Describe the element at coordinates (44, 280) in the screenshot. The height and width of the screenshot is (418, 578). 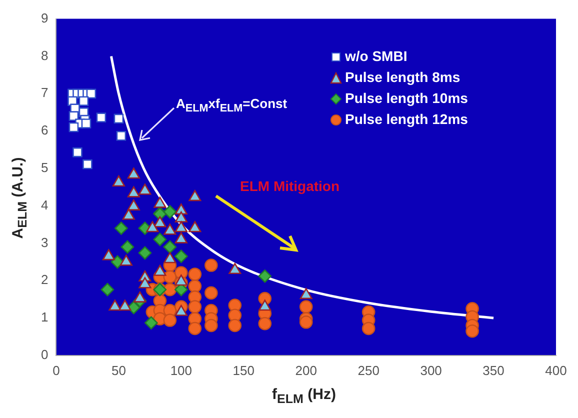
I see `y-tick-label: 2` at that location.